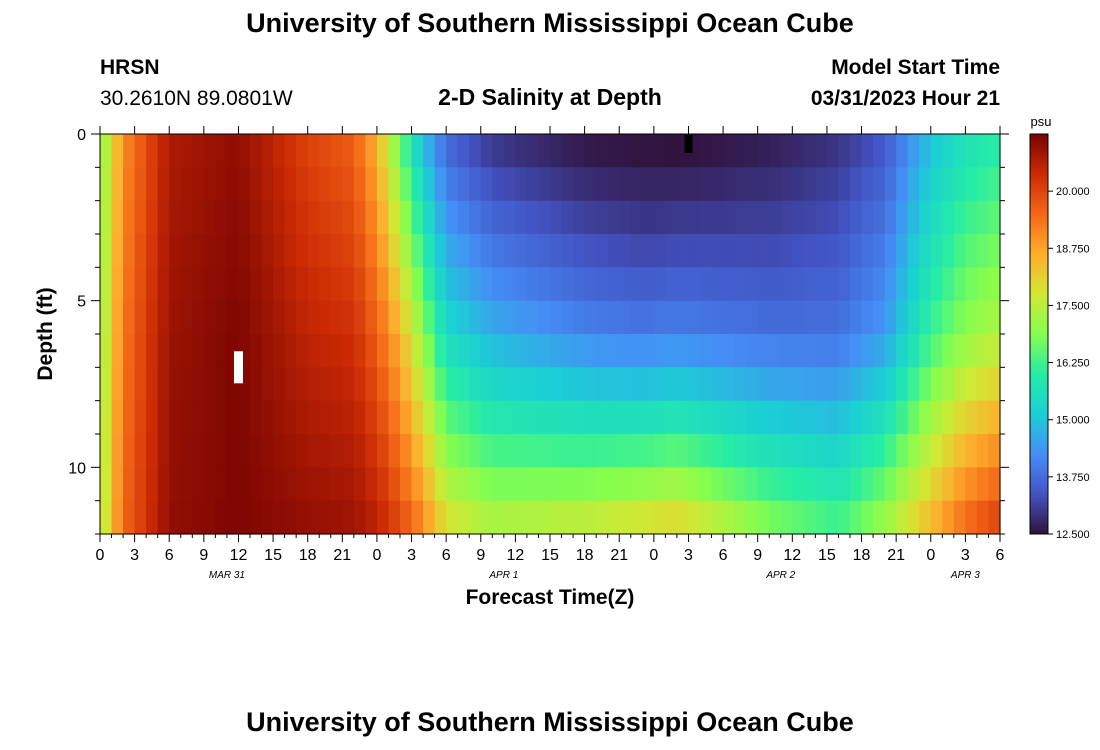 This screenshot has width=1100, height=750. Describe the element at coordinates (463, 259) in the screenshot. I see `heatmap-markers` at that location.